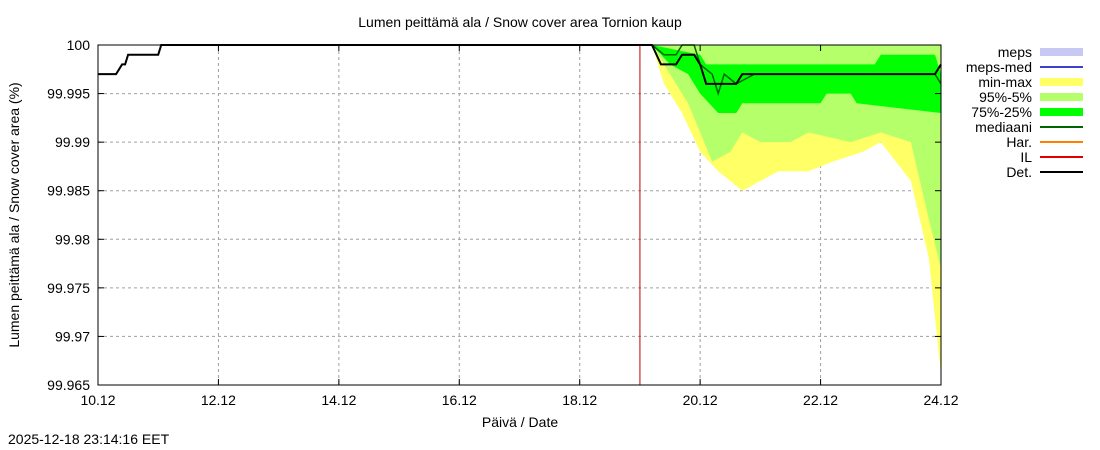  What do you see at coordinates (79, 45) in the screenshot?
I see `y-tick-label: 100` at bounding box center [79, 45].